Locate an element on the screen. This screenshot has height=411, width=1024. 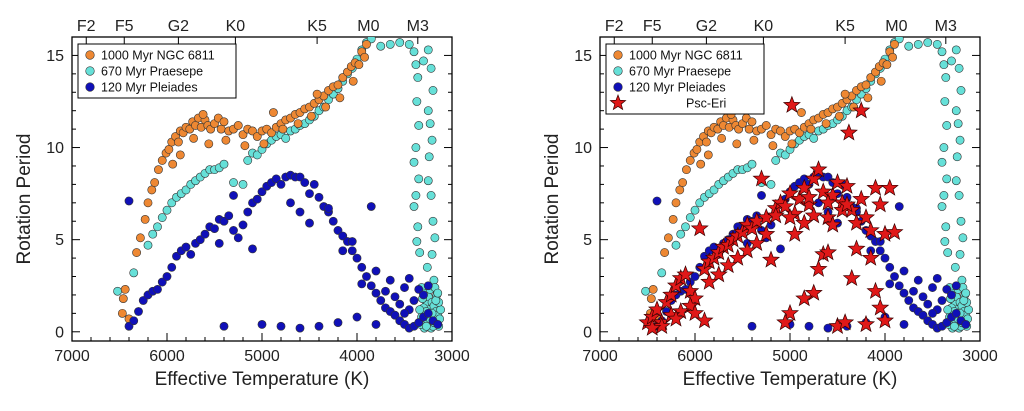
y-tick-label: 0 is located at coordinates (587, 332).